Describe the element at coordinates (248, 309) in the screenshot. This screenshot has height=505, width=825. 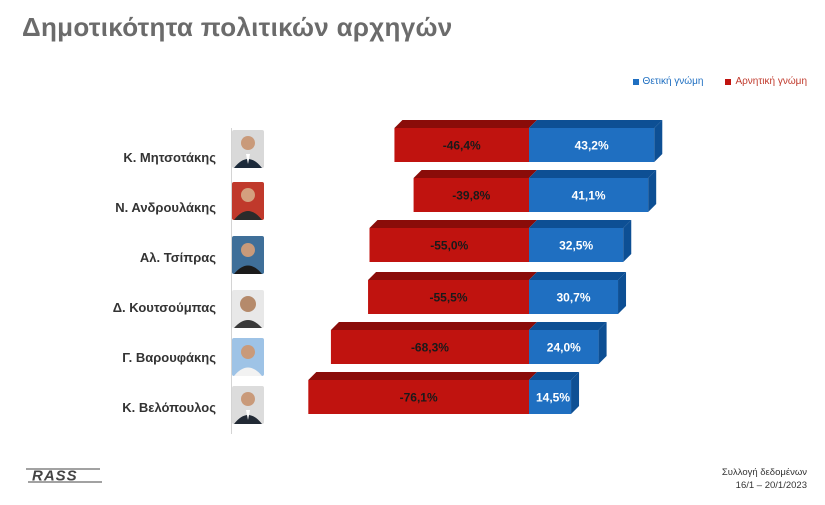
I see `portrait-koutsoumpas-icon` at that location.